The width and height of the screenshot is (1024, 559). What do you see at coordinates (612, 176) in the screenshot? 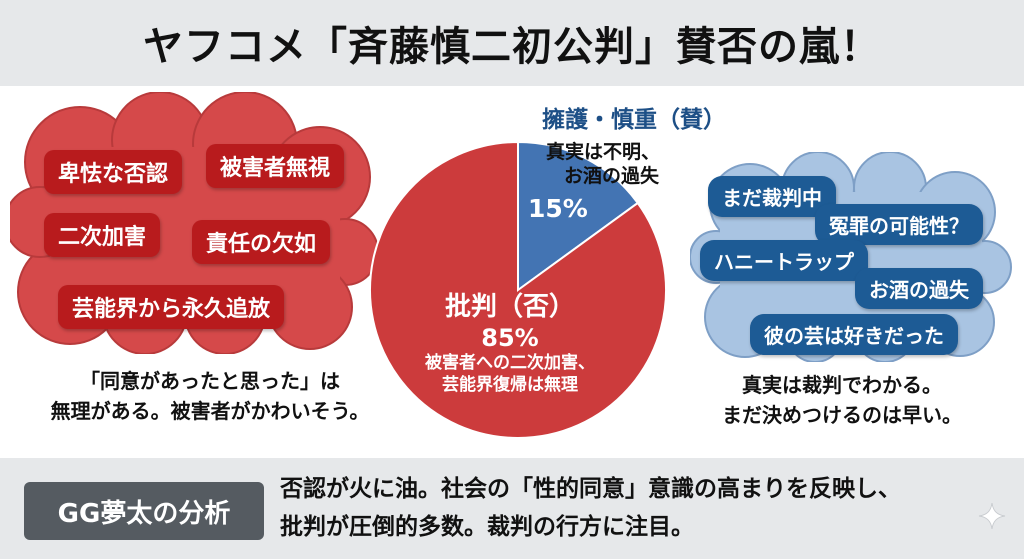
I see `support-description-line: お酒の過失` at bounding box center [612, 176].